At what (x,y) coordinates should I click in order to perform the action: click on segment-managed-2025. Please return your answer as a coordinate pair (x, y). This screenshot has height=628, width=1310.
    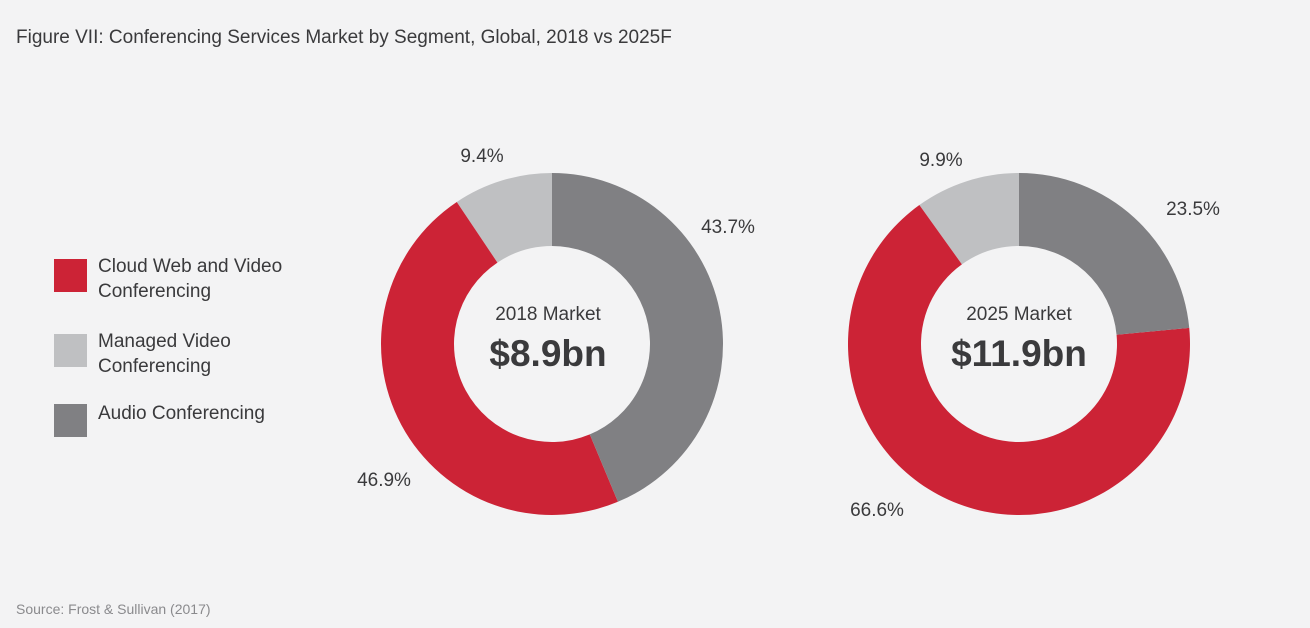
    Looking at the image, I should click on (969, 219).